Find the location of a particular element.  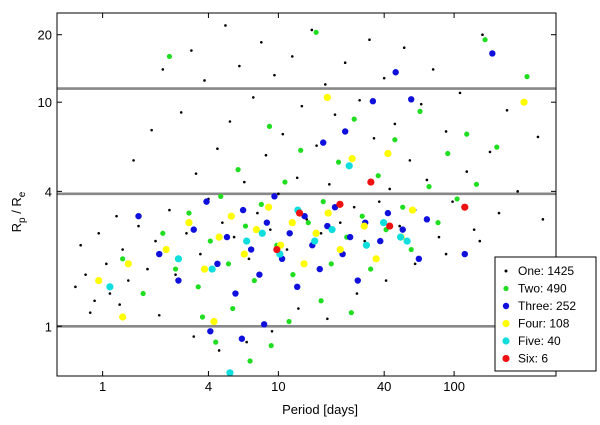

y-tick-label-2: 10 is located at coordinates (45, 102).